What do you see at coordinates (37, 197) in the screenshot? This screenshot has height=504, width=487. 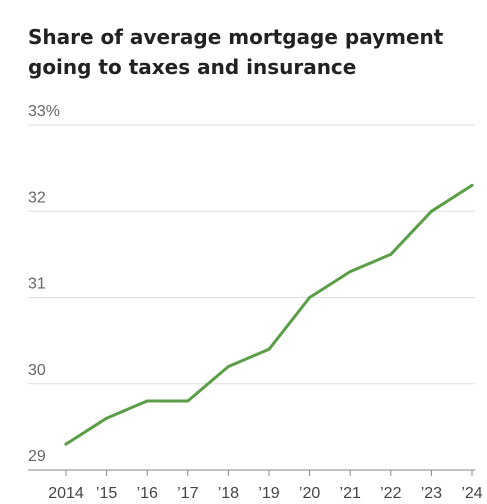 I see `y-tick-label-32: 32` at bounding box center [37, 197].